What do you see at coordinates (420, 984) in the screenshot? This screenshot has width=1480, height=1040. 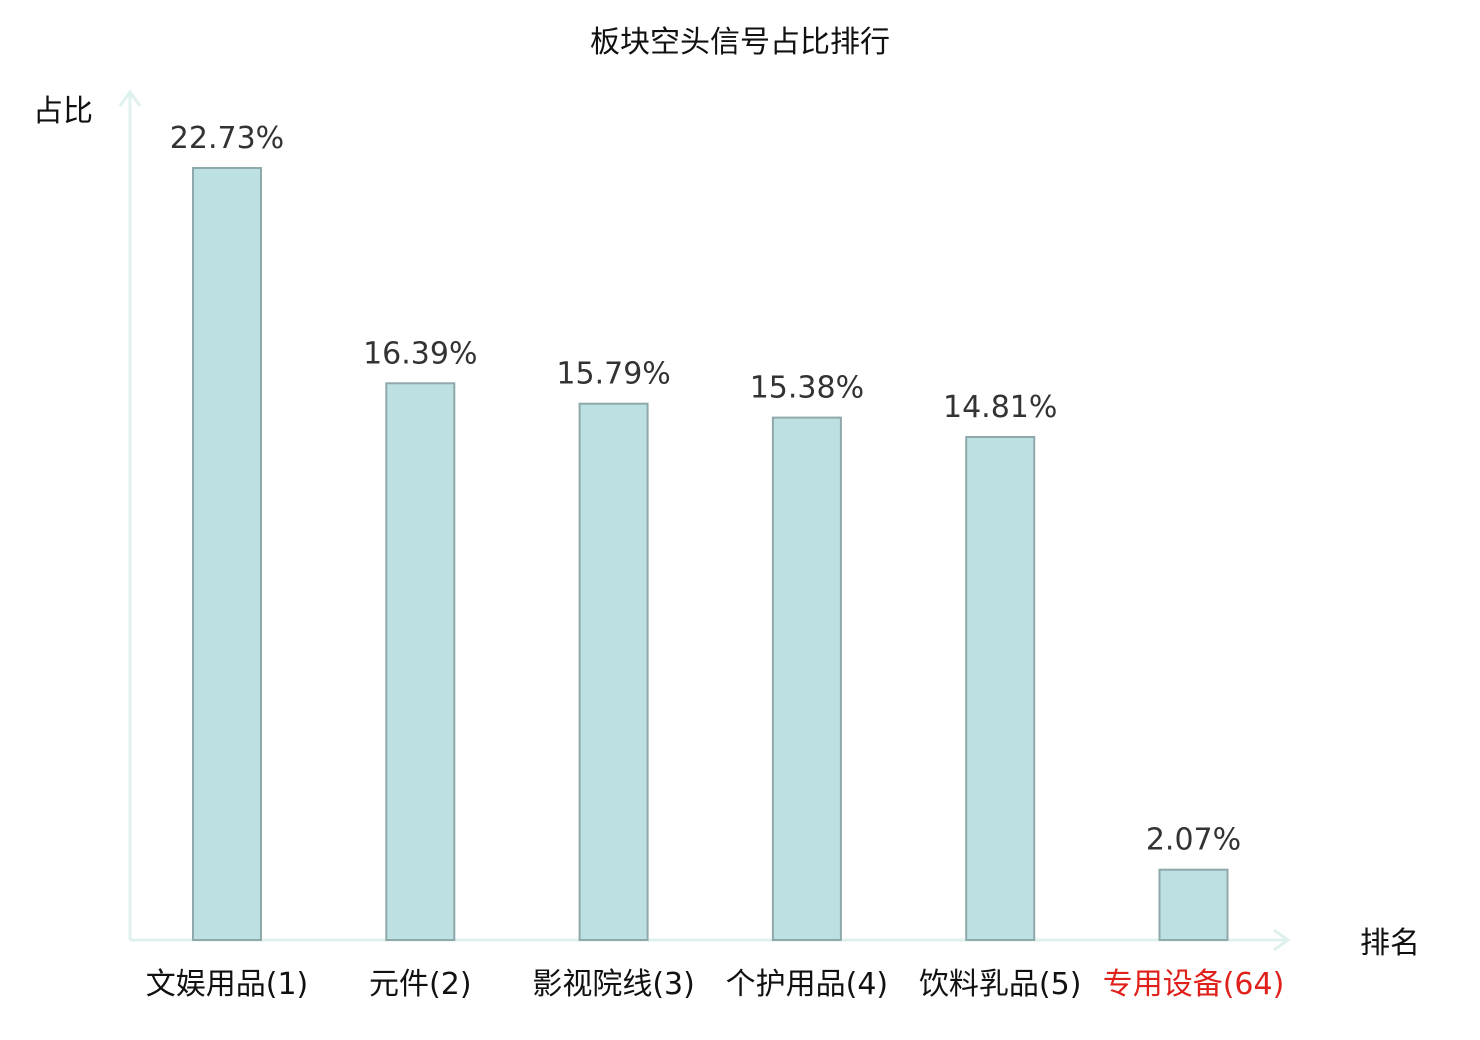 I see `category-label-1: 元件(2)` at bounding box center [420, 984].